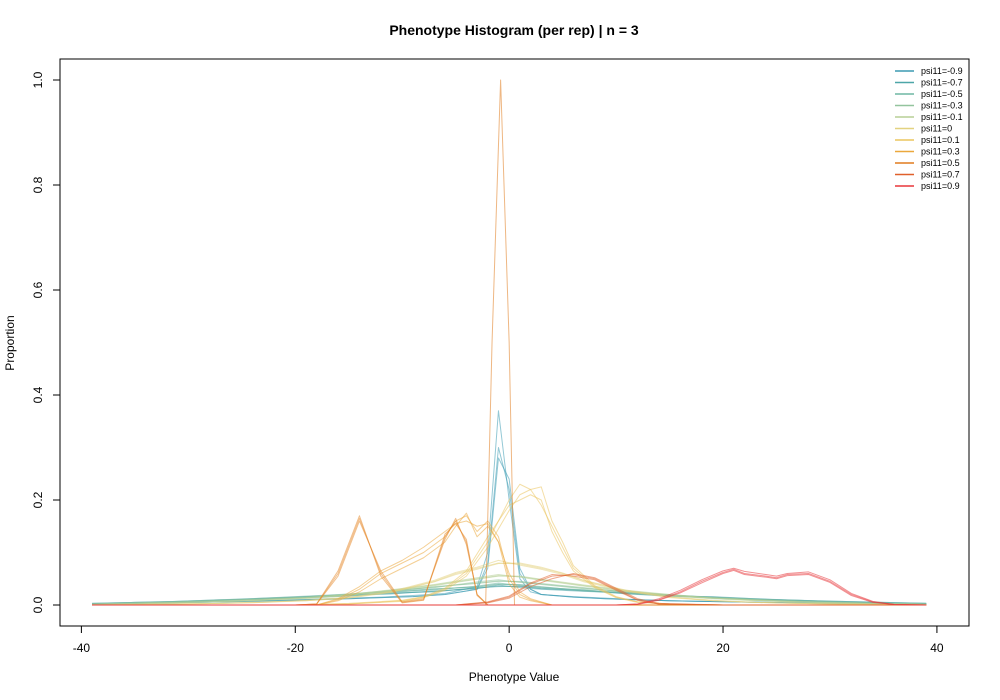 Image resolution: width=1000 pixels, height=700 pixels. Describe the element at coordinates (296, 648) in the screenshot. I see `x-tick-label-1: -20` at that location.